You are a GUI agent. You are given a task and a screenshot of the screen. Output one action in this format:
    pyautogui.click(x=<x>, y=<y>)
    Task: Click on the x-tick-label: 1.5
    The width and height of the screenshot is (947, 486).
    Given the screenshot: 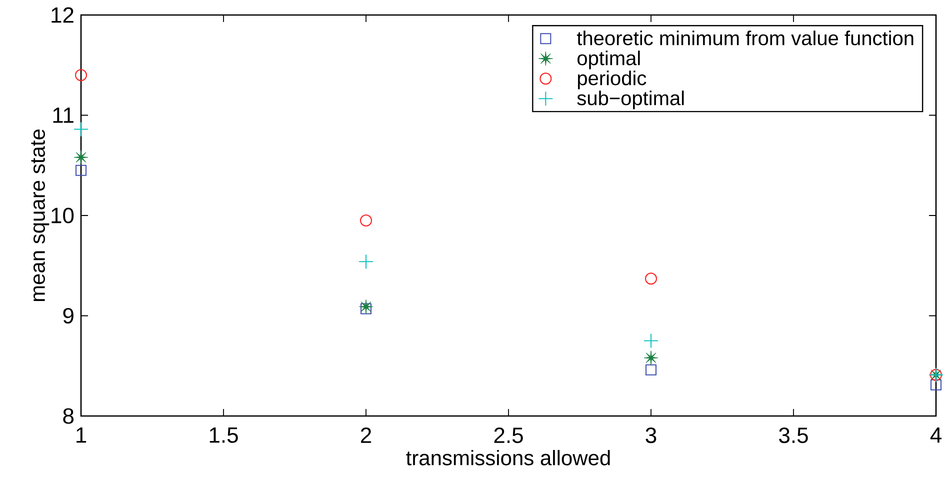 What is the action you would take?
    pyautogui.click(x=224, y=435)
    